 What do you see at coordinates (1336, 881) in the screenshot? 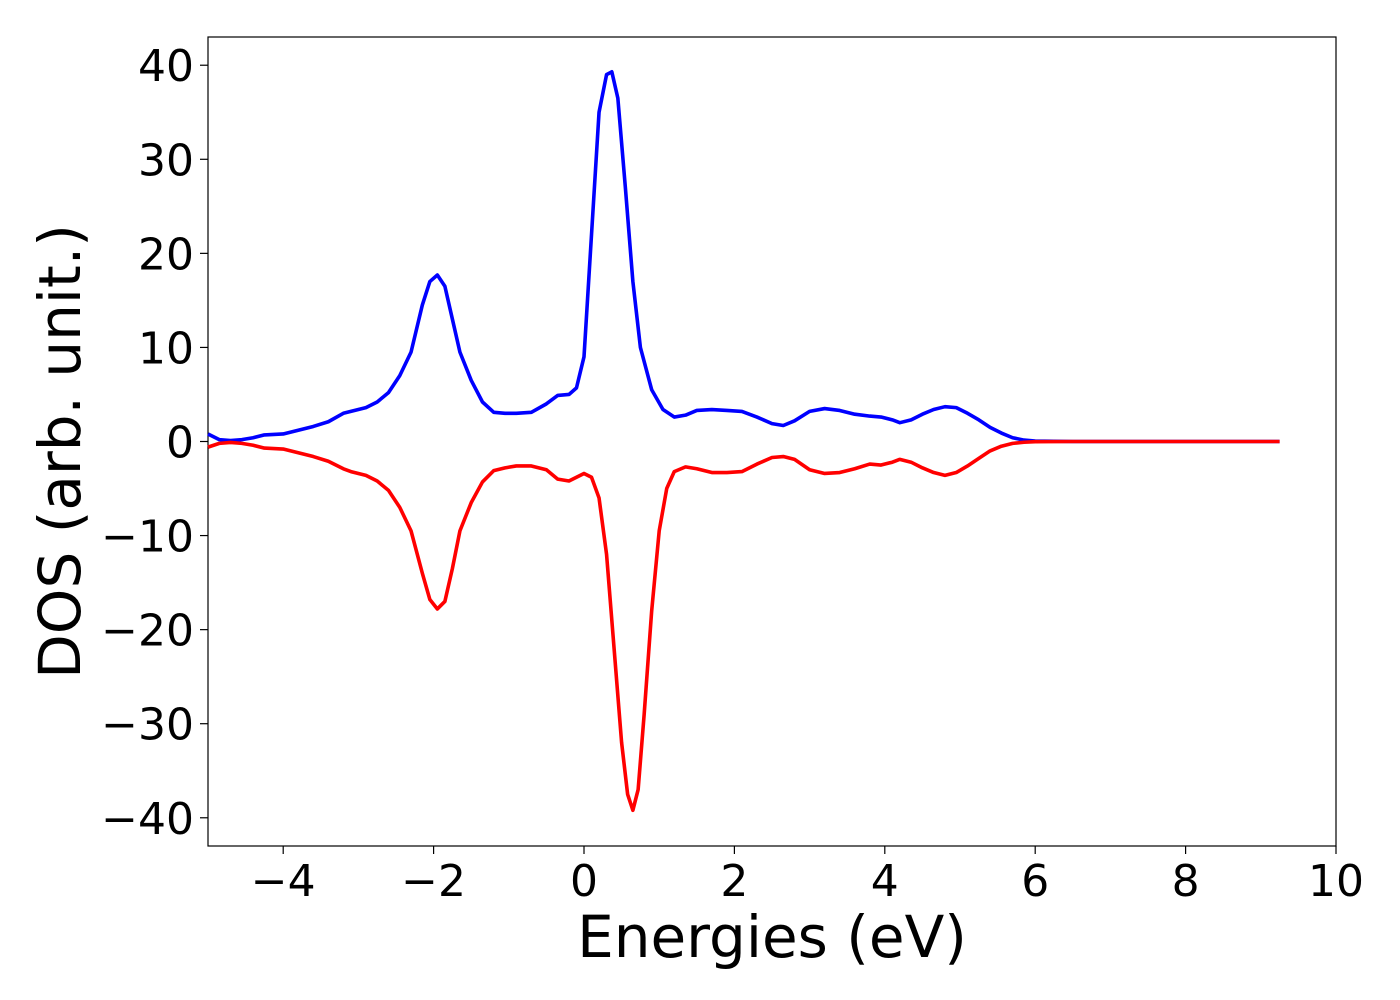
I see `x-tick-label: 10` at bounding box center [1336, 881].